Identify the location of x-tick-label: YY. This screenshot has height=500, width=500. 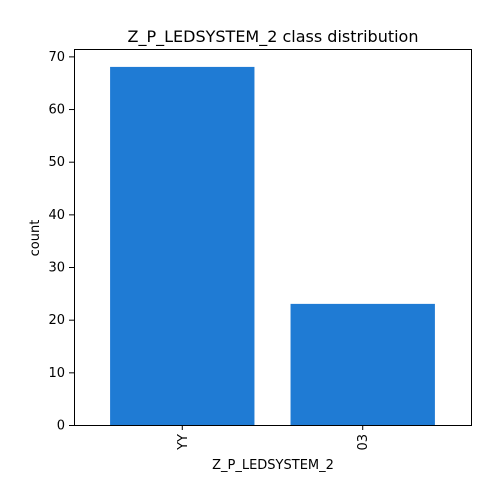
(183, 442).